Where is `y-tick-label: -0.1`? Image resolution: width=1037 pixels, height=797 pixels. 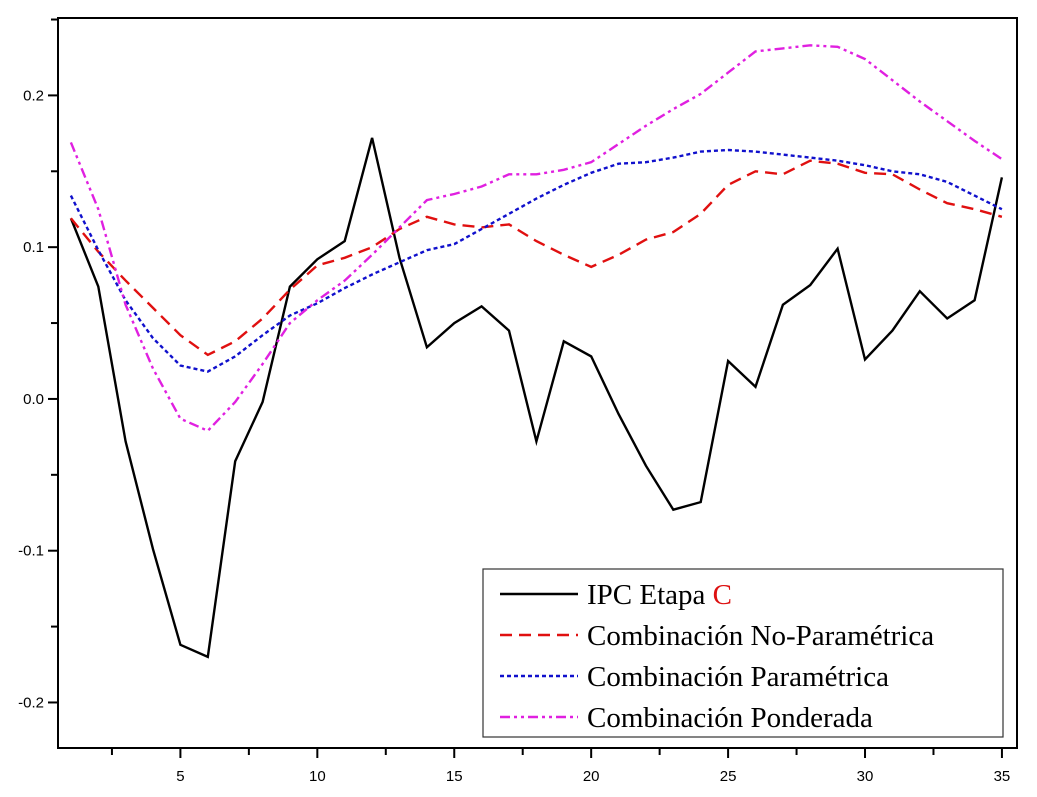 y-tick-label: -0.1 is located at coordinates (31, 551).